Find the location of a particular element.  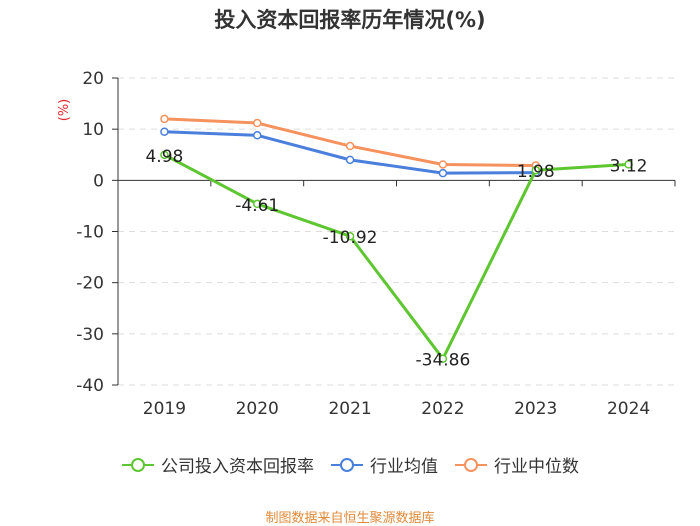

y-tick-label: 10 is located at coordinates (93, 130).